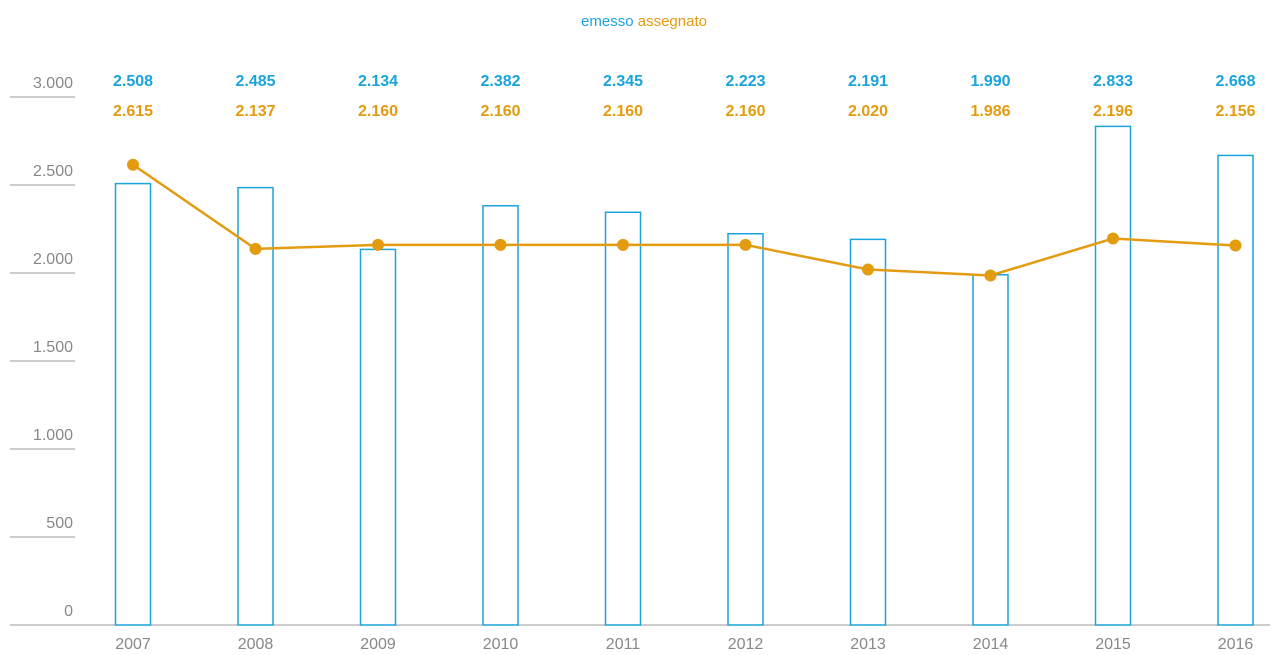 This screenshot has width=1288, height=655. I want to click on x-tick-label: 2009, so click(378, 644).